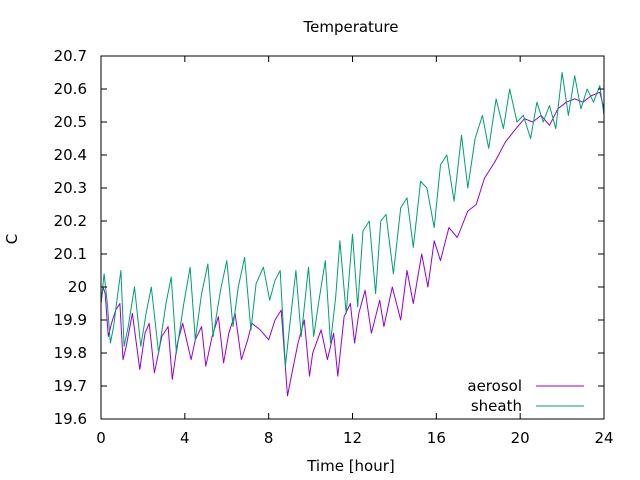 The width and height of the screenshot is (640, 480). Describe the element at coordinates (70, 353) in the screenshot. I see `y-tick-label: 19.8` at that location.